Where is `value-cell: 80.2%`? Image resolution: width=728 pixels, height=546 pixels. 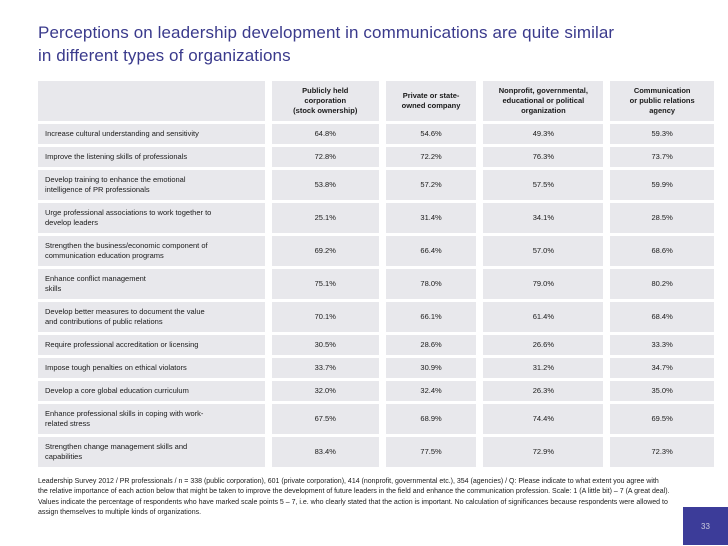 value-cell: 80.2% is located at coordinates (662, 283).